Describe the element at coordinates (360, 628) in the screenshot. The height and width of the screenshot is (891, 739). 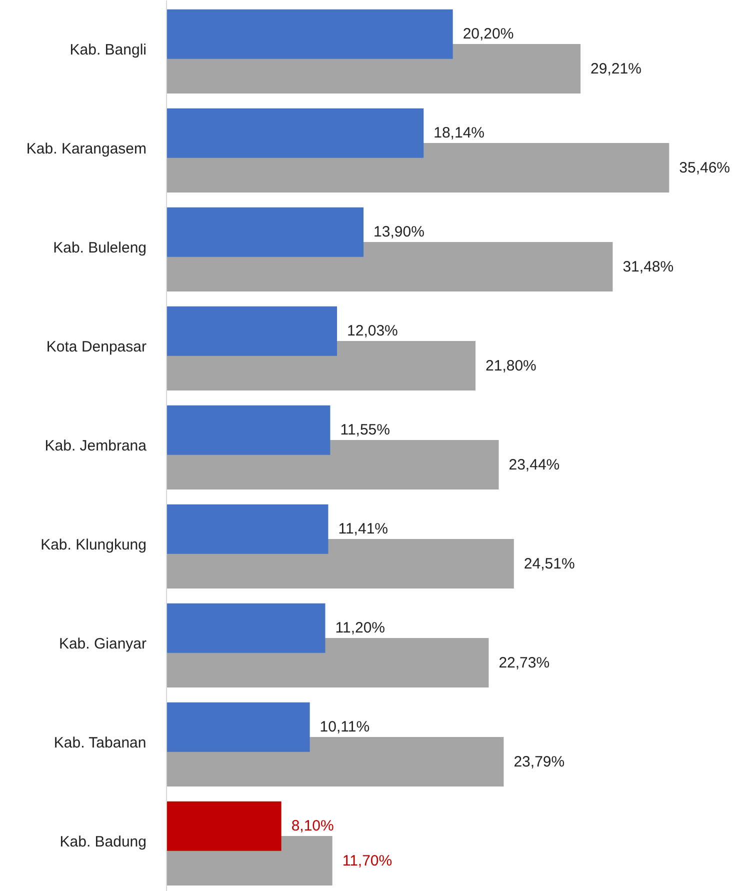
I see `data-label: 11,20%` at that location.